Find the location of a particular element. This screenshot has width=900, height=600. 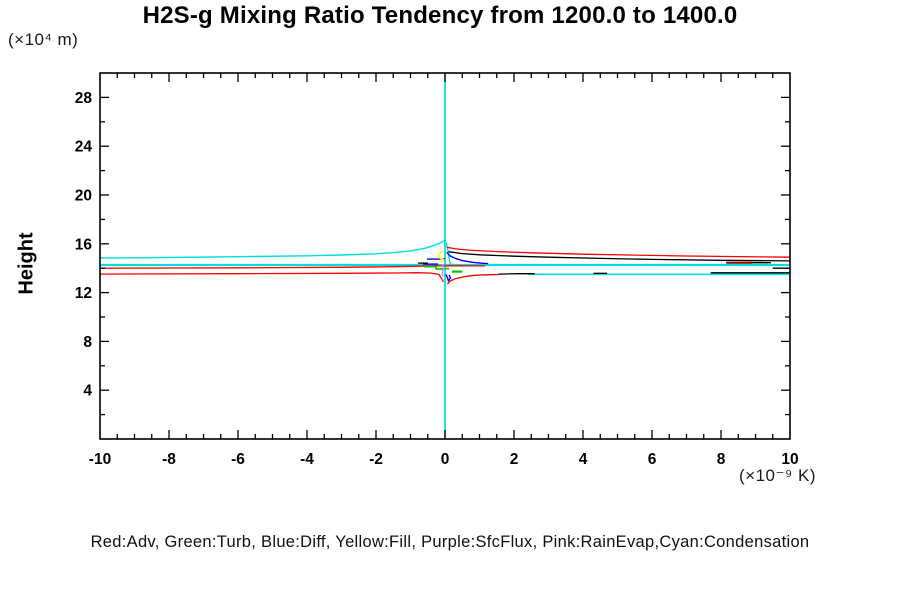

x-axis-unit-label: (×10⁻⁹ K) is located at coordinates (777, 475).